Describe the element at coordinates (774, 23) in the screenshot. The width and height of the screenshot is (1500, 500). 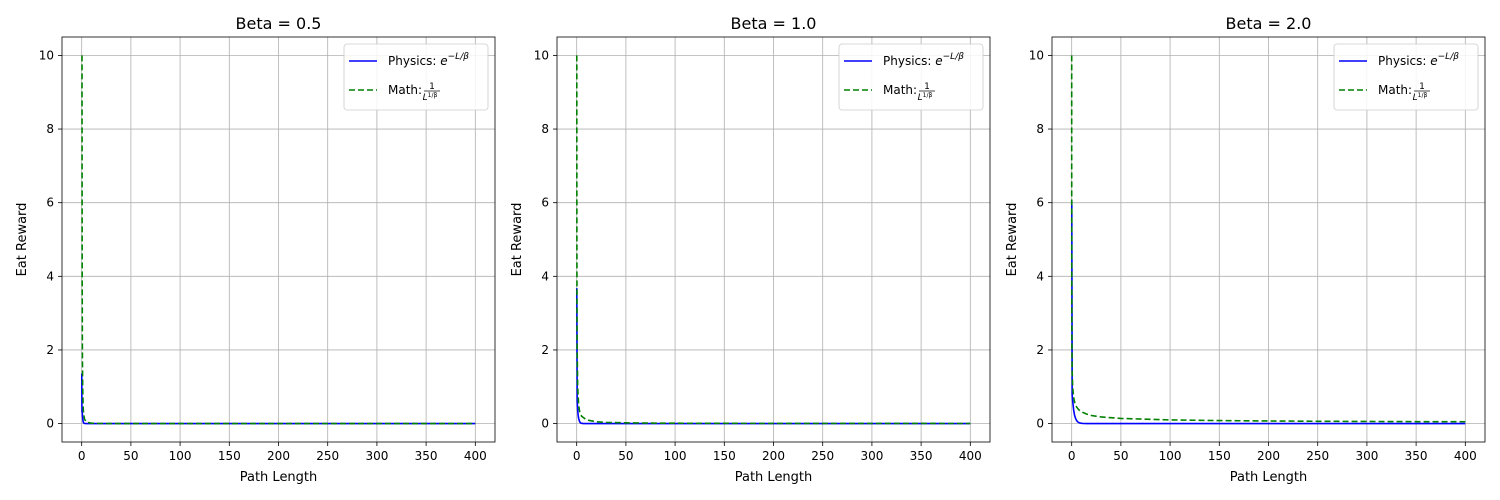
I see `chart-title: Beta = 1.0` at that location.